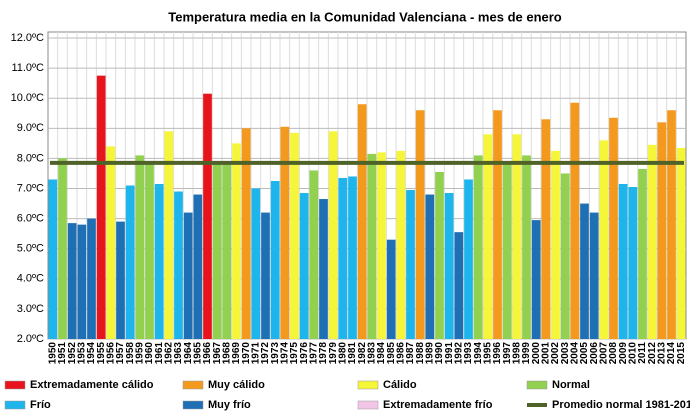 This screenshot has width=690, height=415. I want to click on x-tick-label: 2006, so click(594, 353).